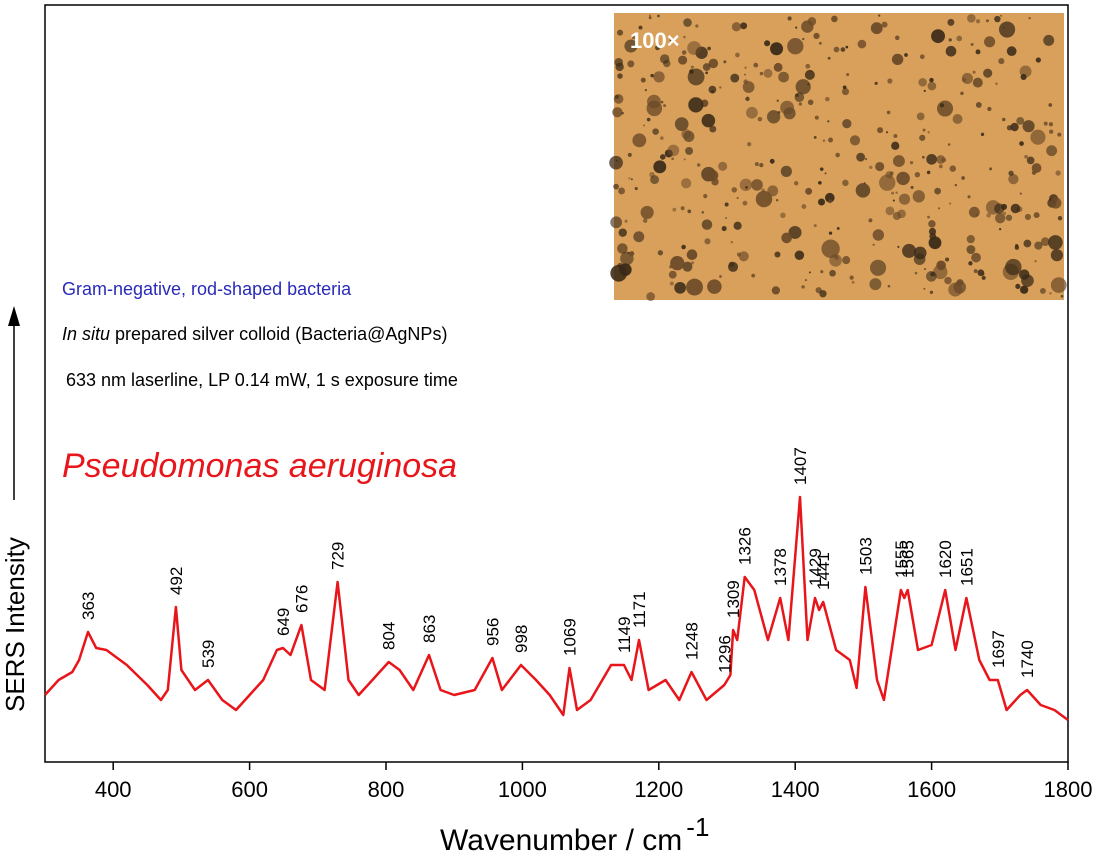 This screenshot has height=864, width=1102. I want to click on note: Gram-negative, rod-shaped bacteria, so click(207, 289).